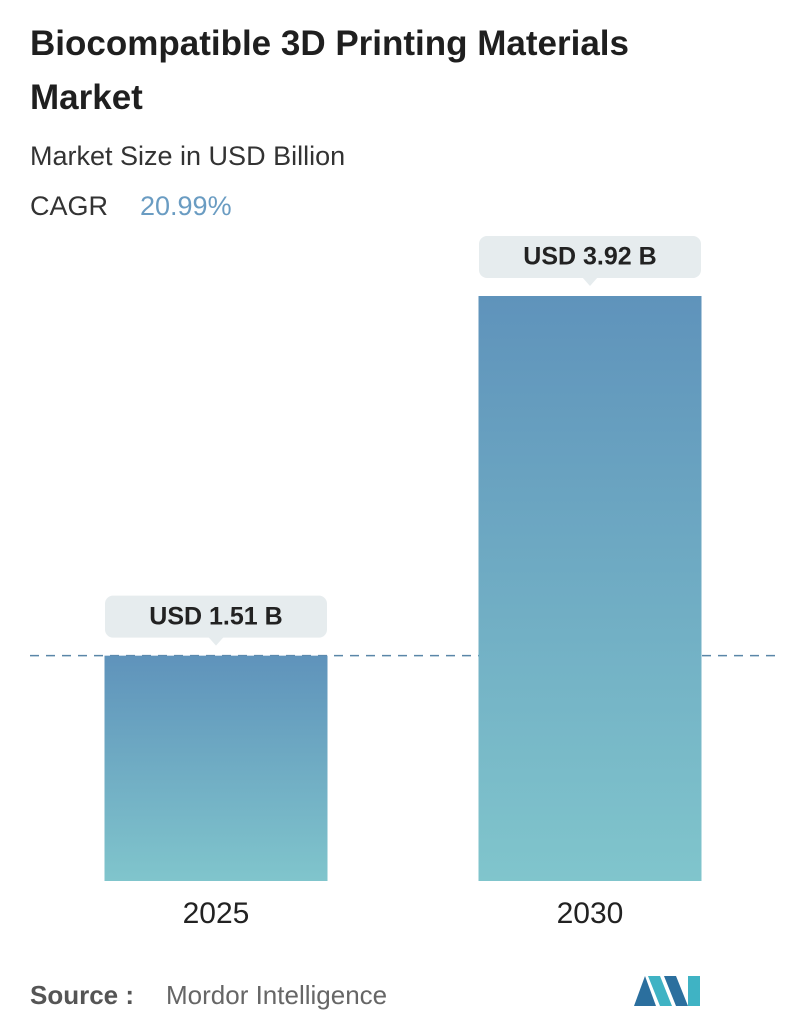 This screenshot has height=1034, width=796. I want to click on source-name: Mordor Intelligence, so click(276, 995).